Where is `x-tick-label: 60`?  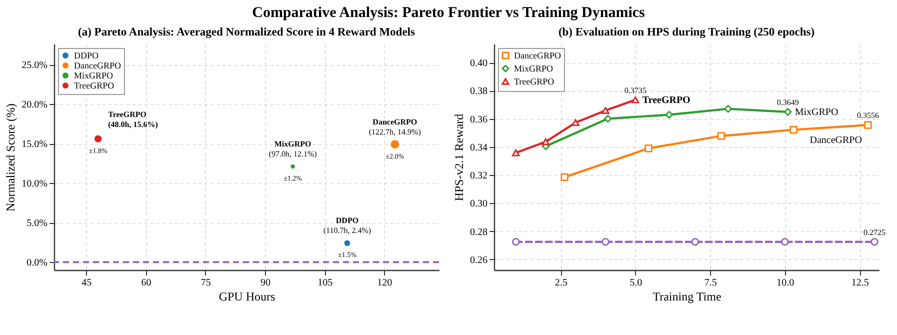
x-tick-label: 60 is located at coordinates (146, 283).